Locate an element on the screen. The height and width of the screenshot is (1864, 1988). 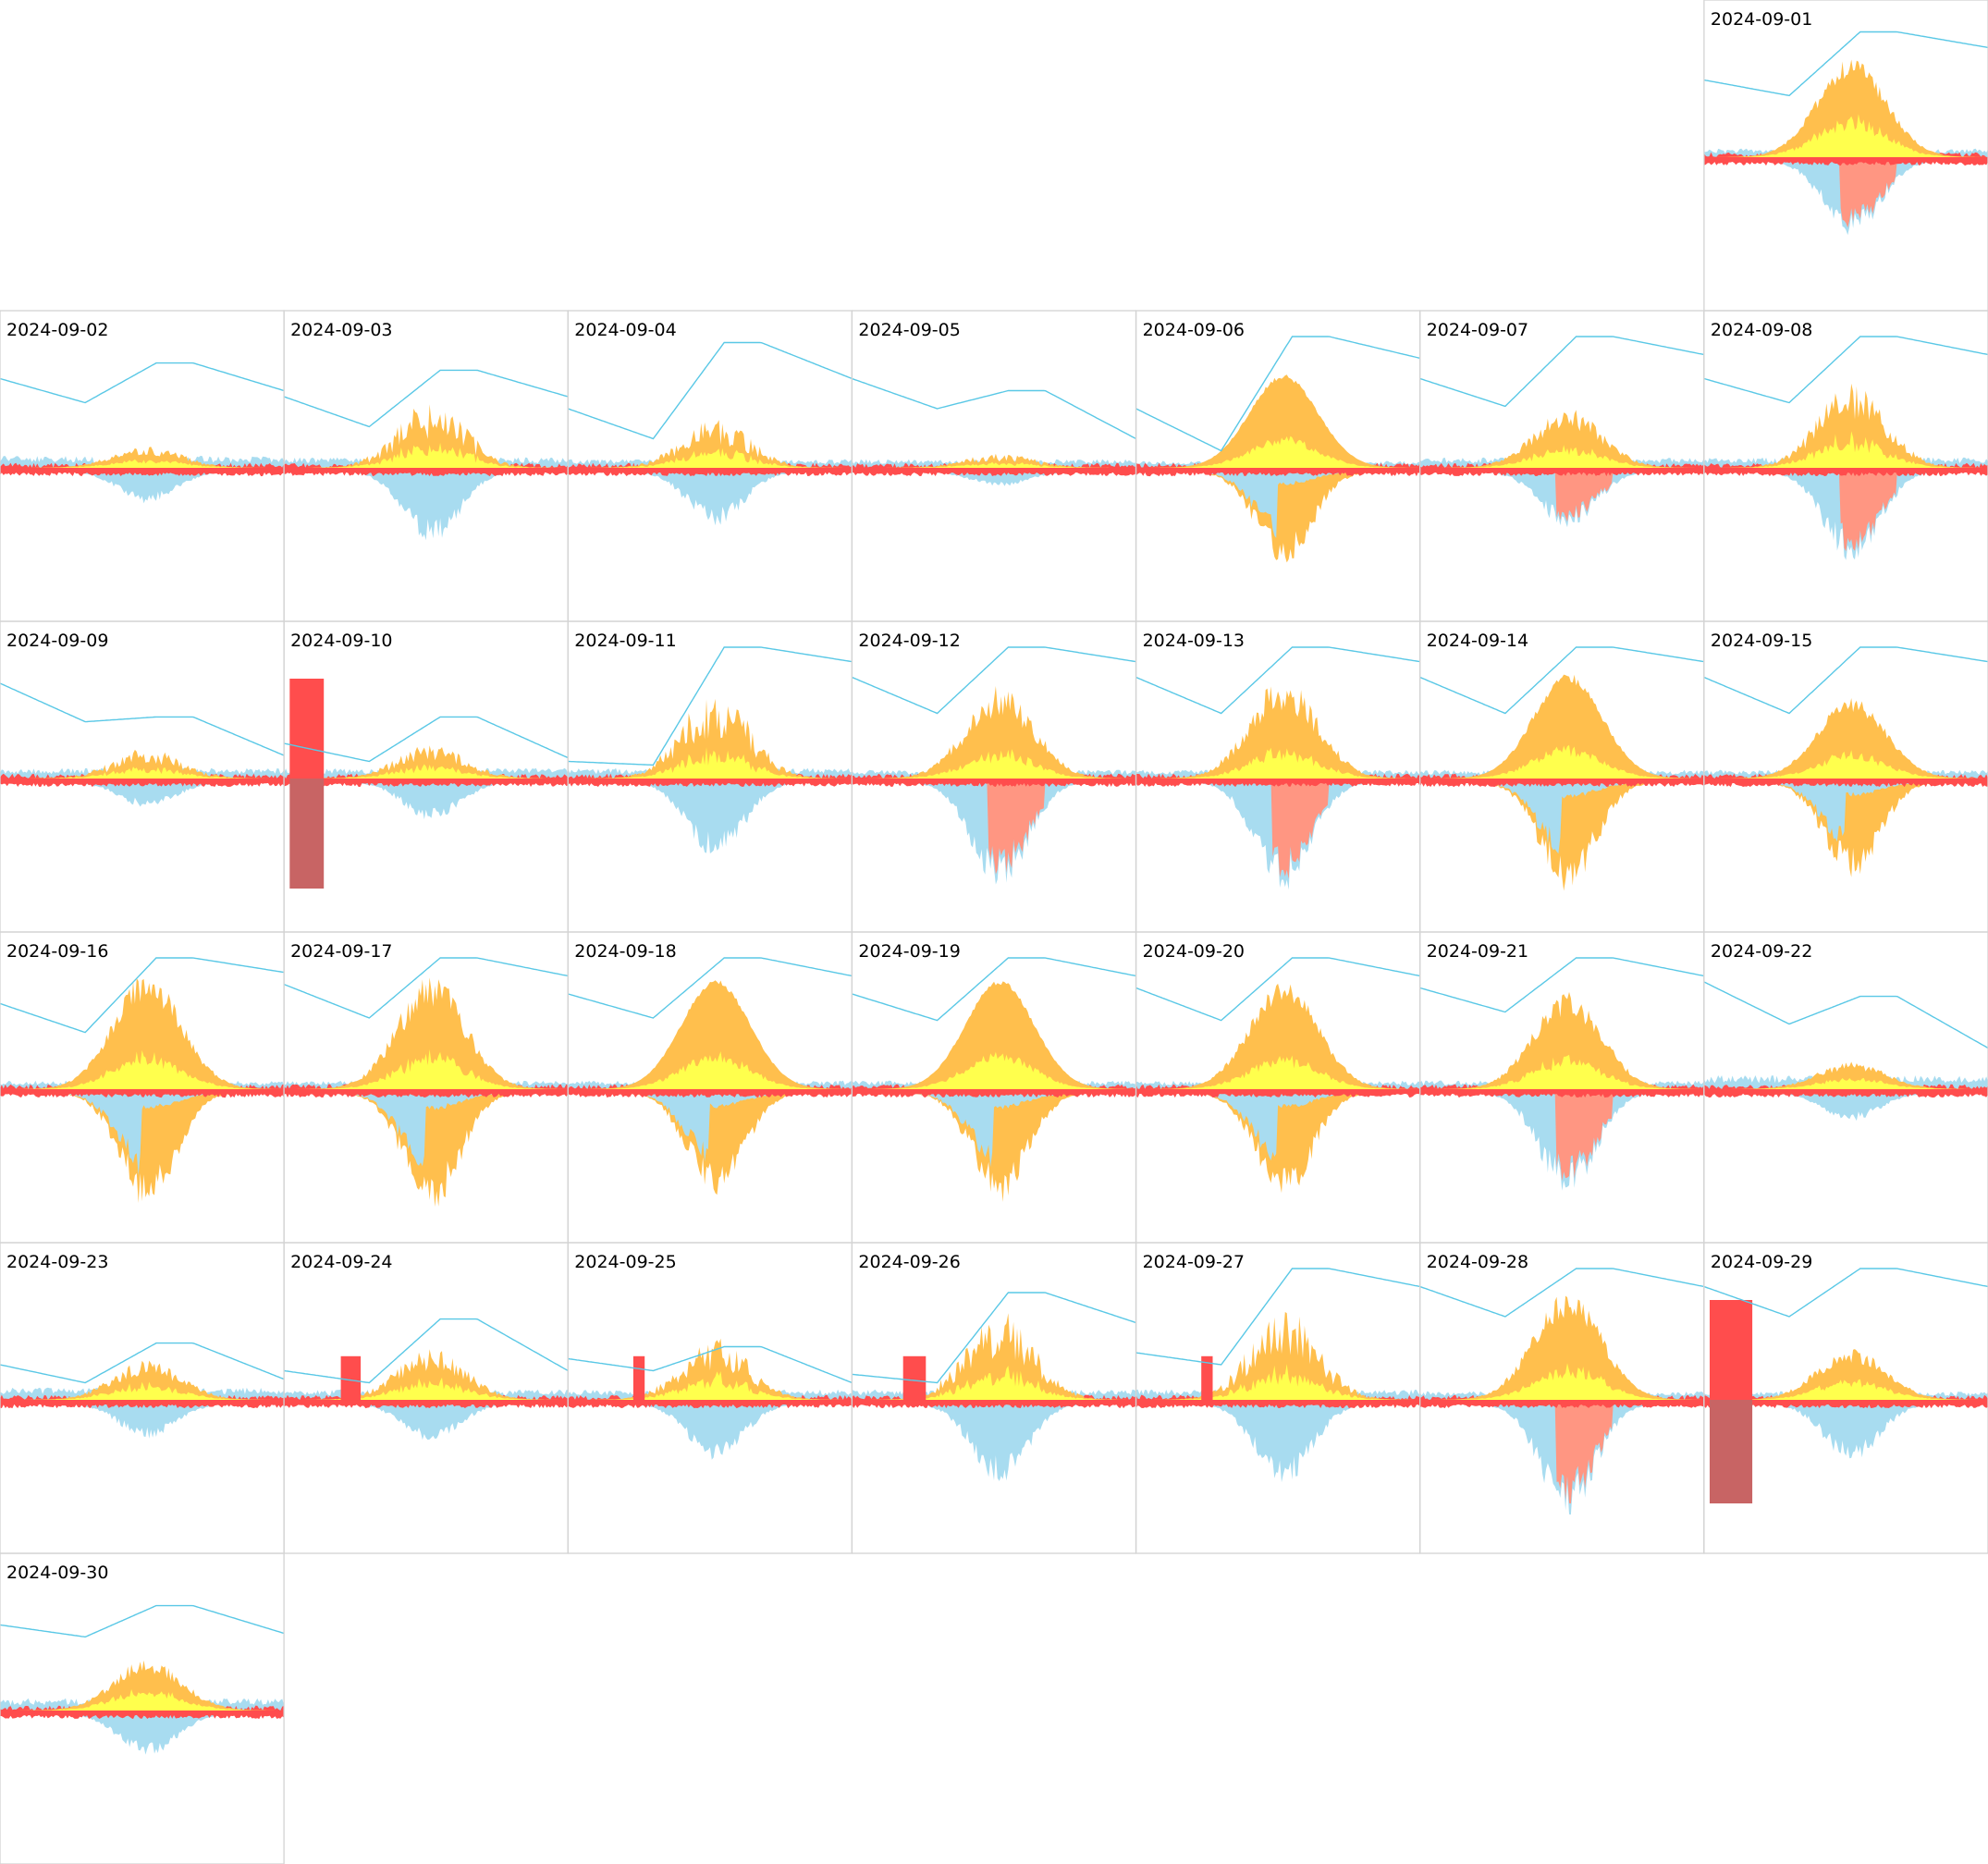
day-date-label: 2024-09-08 is located at coordinates (1761, 330).